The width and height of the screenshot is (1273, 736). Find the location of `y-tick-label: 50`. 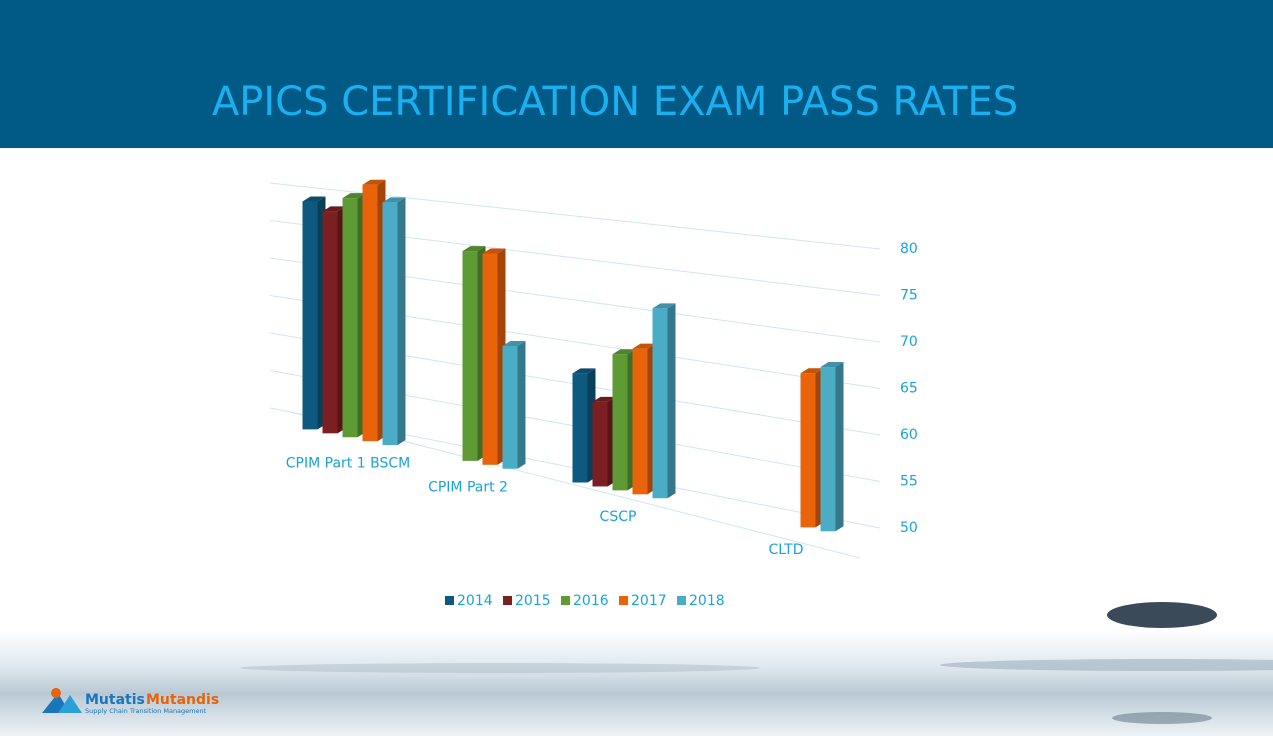

y-tick-label: 50 is located at coordinates (909, 528).